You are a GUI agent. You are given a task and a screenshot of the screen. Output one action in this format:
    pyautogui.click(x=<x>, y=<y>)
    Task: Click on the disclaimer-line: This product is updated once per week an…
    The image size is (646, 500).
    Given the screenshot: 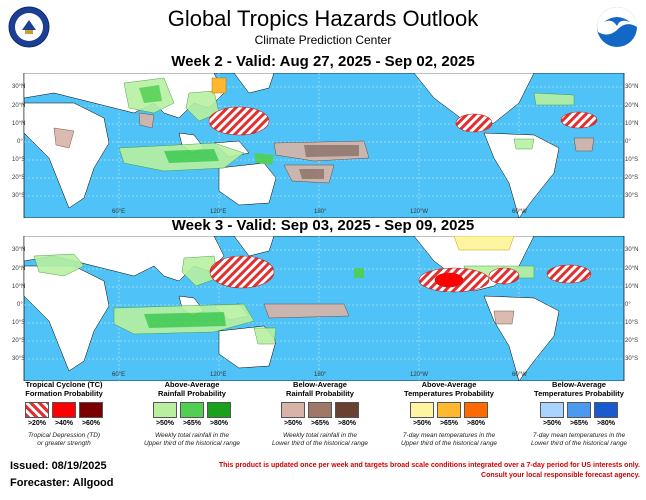 What is the action you would take?
    pyautogui.click(x=429, y=465)
    